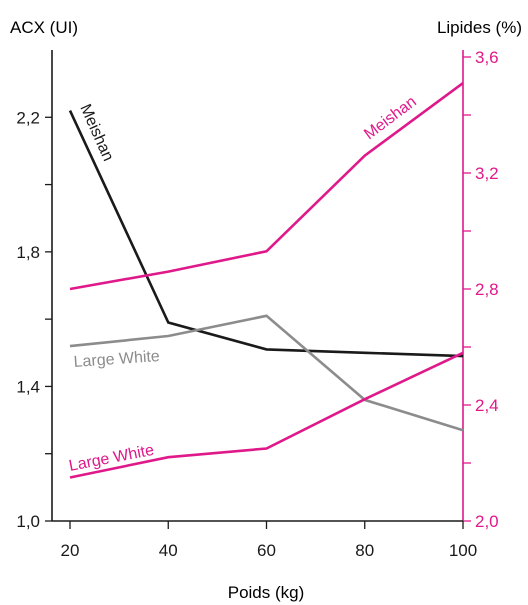 This screenshot has width=528, height=605. What do you see at coordinates (487, 405) in the screenshot?
I see `right-tick-label: 2,4` at bounding box center [487, 405].